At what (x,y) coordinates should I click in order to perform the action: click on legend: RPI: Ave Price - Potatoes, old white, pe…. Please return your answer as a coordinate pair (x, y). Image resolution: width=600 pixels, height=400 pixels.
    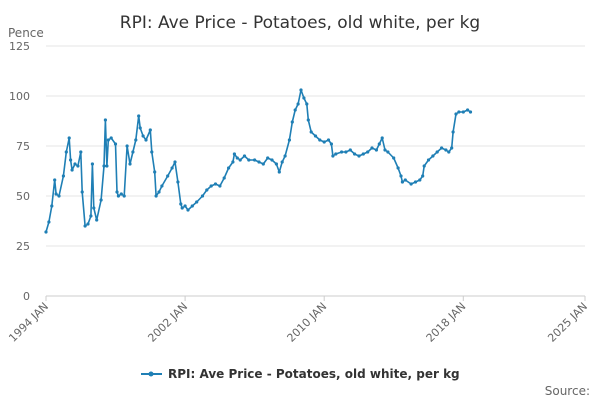
    Looking at the image, I should click on (300, 374).